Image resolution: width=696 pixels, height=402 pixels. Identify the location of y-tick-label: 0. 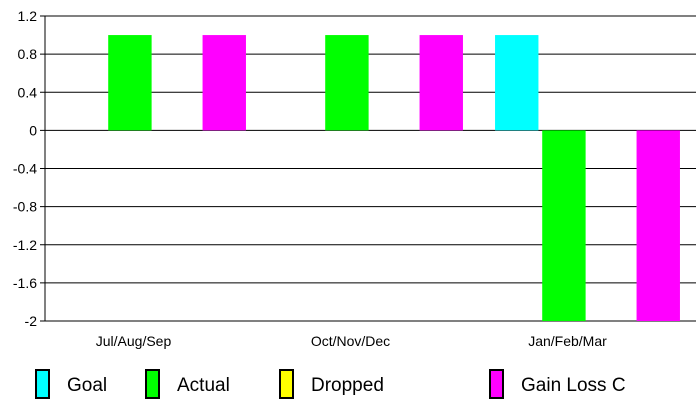
(33, 130).